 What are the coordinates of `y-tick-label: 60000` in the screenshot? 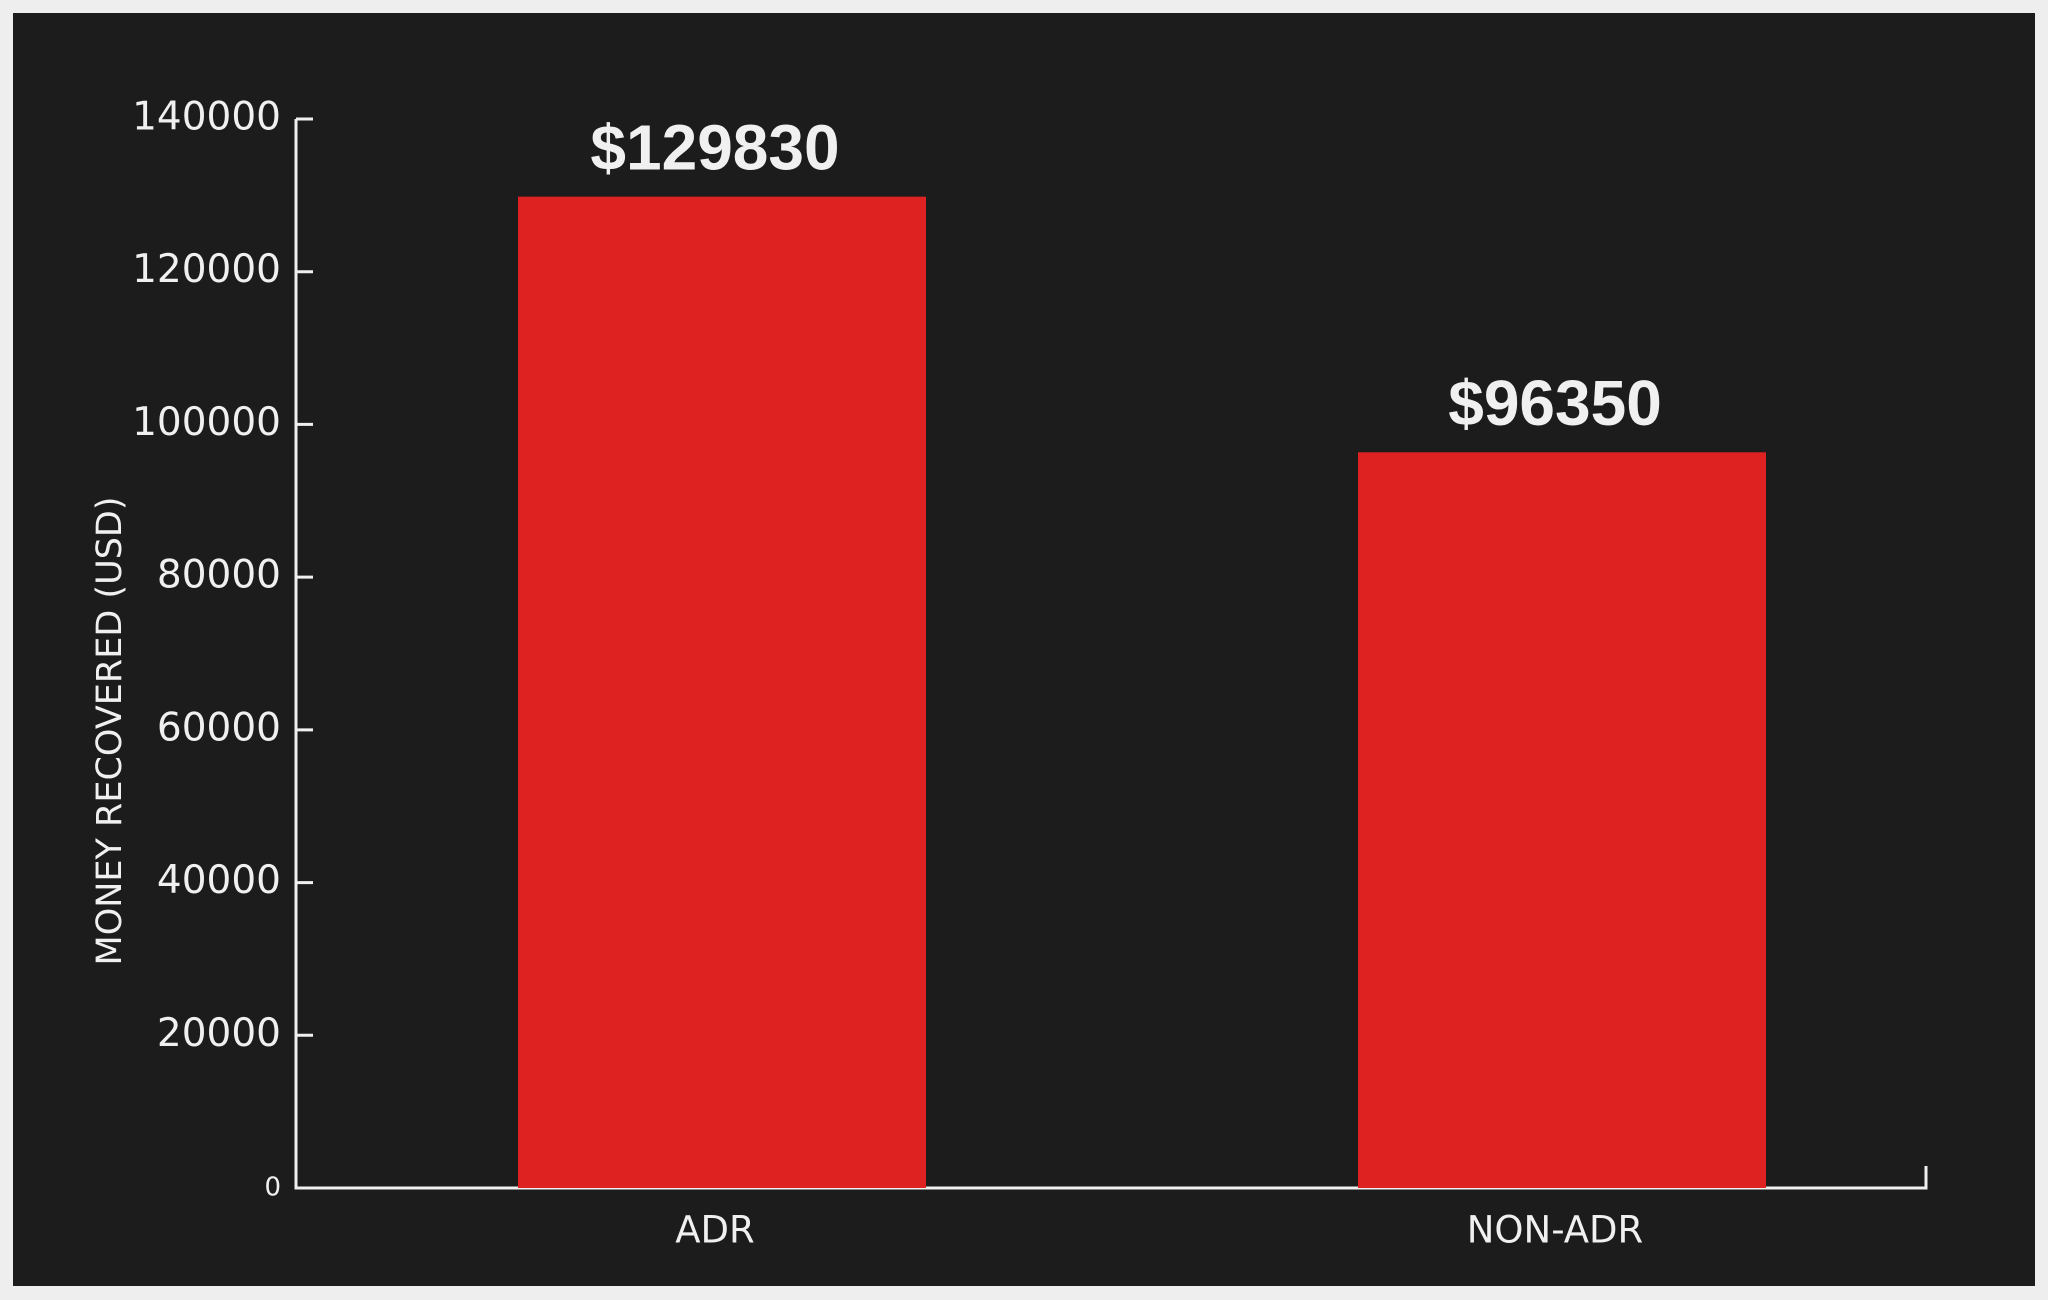 It's located at (219, 727).